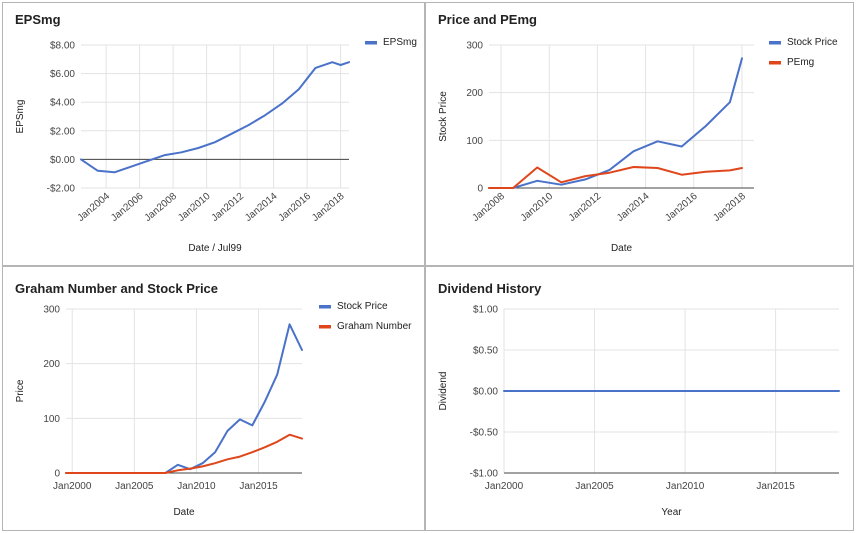 Image resolution: width=856 pixels, height=533 pixels. I want to click on chart-title: Price and PEmg, so click(487, 19).